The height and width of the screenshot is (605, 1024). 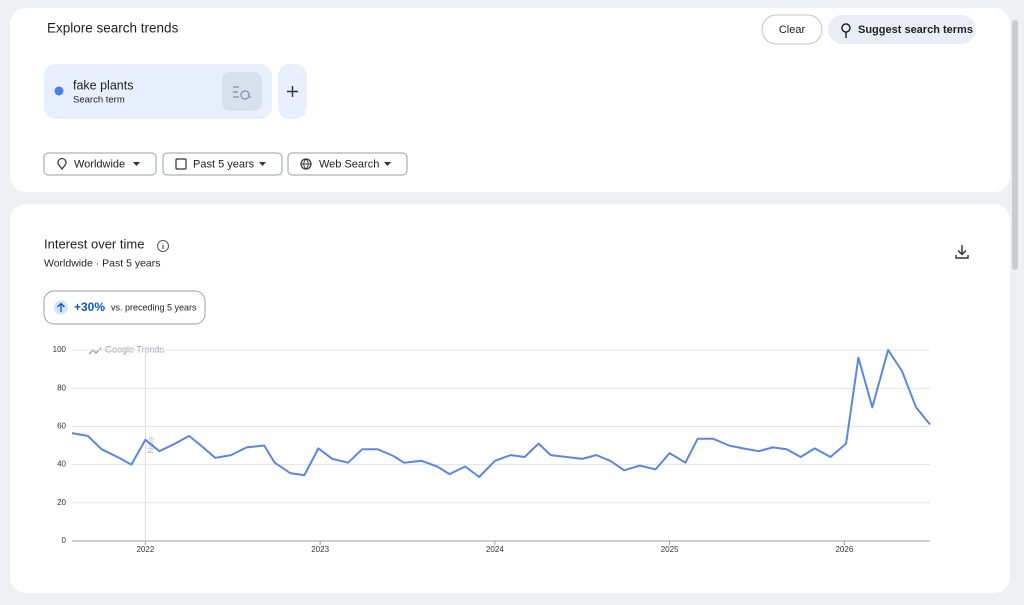 What do you see at coordinates (844, 549) in the screenshot?
I see `x-tick-label: 2026` at bounding box center [844, 549].